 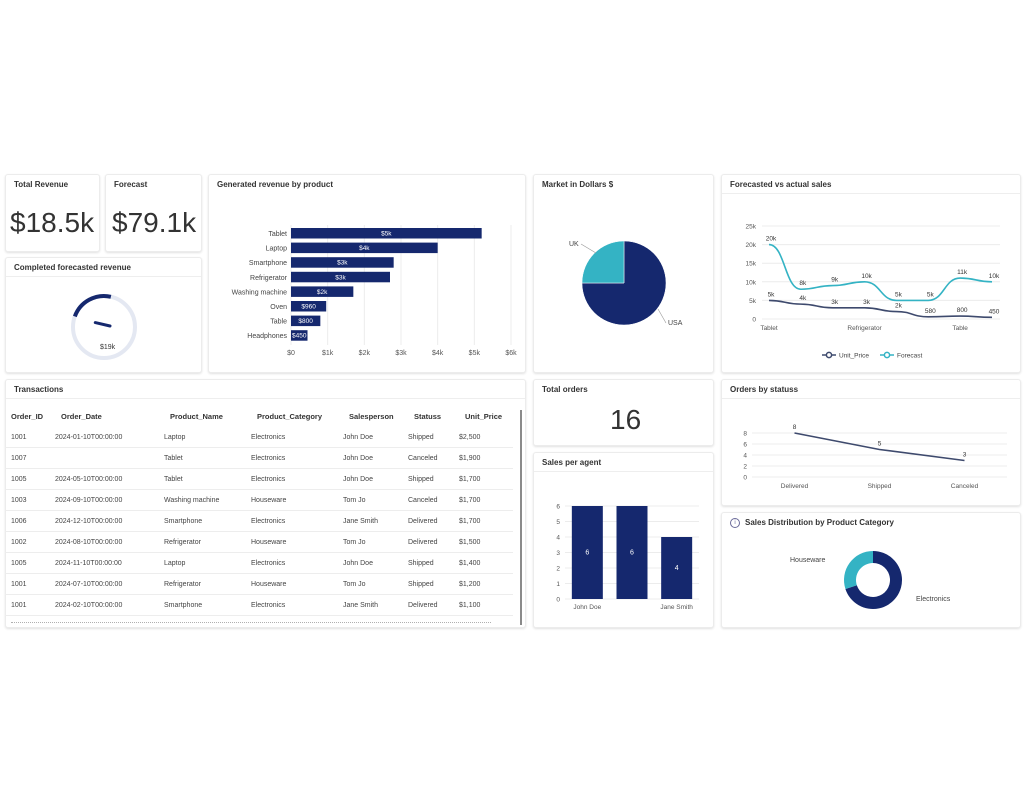 What do you see at coordinates (328, 353) in the screenshot?
I see `rev-x-tick: $1k` at bounding box center [328, 353].